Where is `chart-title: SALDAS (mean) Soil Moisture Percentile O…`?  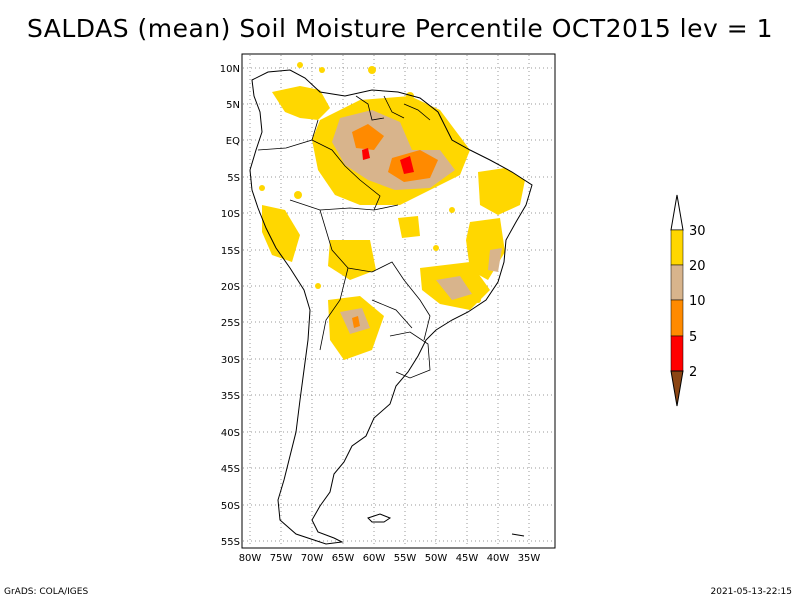
chart-title: SALDAS (mean) Soil Moisture Percentile O… is located at coordinates (400, 28).